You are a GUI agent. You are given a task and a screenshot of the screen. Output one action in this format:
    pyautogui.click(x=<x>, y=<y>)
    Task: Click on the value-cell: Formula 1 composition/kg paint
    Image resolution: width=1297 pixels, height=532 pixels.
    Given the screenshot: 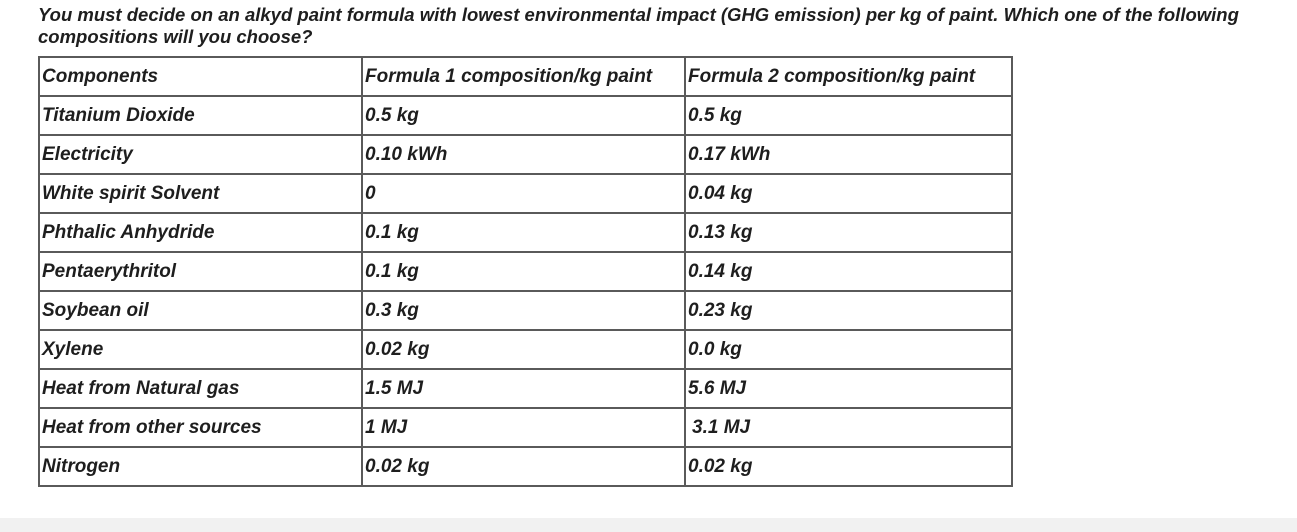 What is the action you would take?
    pyautogui.click(x=523, y=76)
    